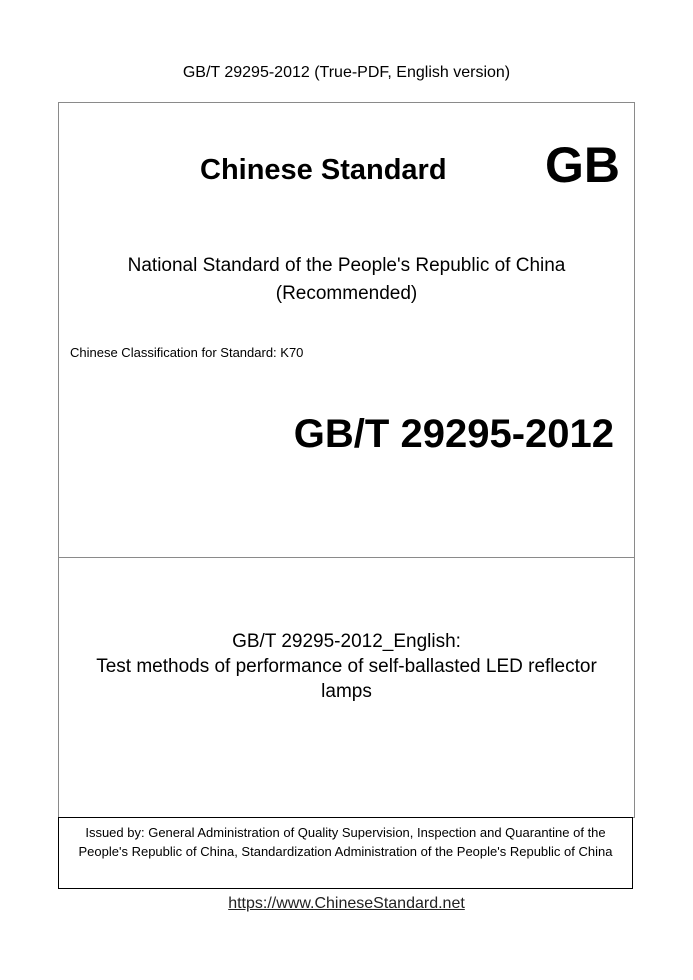 Image resolution: width=693 pixels, height=980 pixels. What do you see at coordinates (346, 691) in the screenshot?
I see `title-line3: lamps` at bounding box center [346, 691].